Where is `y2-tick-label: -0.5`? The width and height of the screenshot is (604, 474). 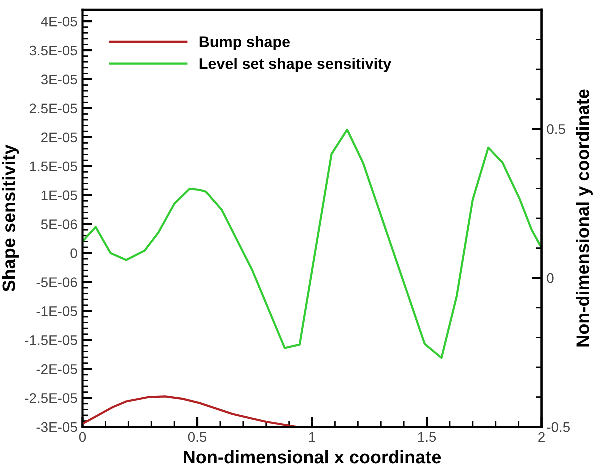 y2-tick-label: -0.5 is located at coordinates (558, 427).